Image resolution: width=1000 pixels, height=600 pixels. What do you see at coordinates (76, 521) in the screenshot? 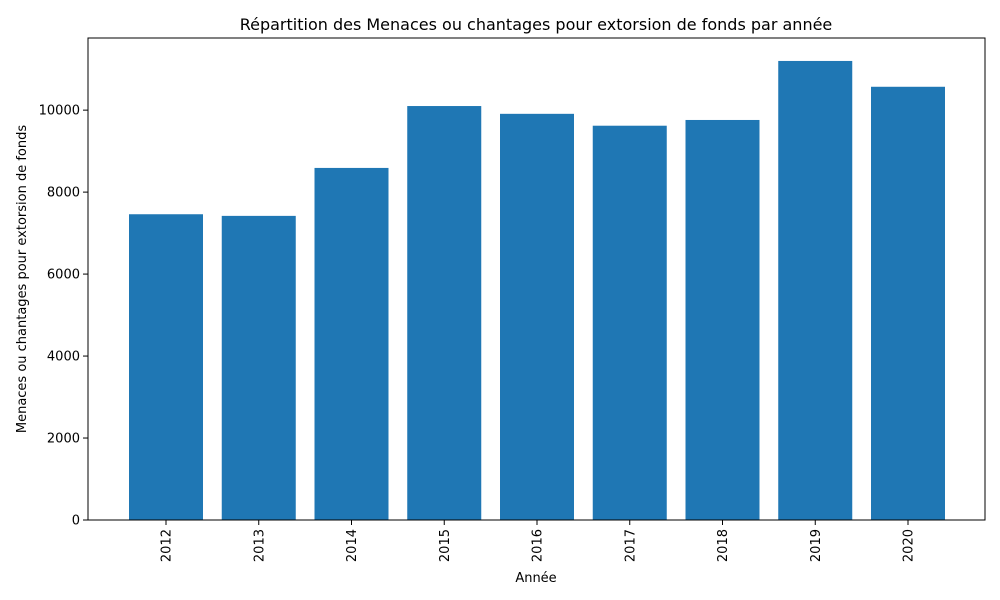
I see `y-tick-label-0: 0` at bounding box center [76, 521].